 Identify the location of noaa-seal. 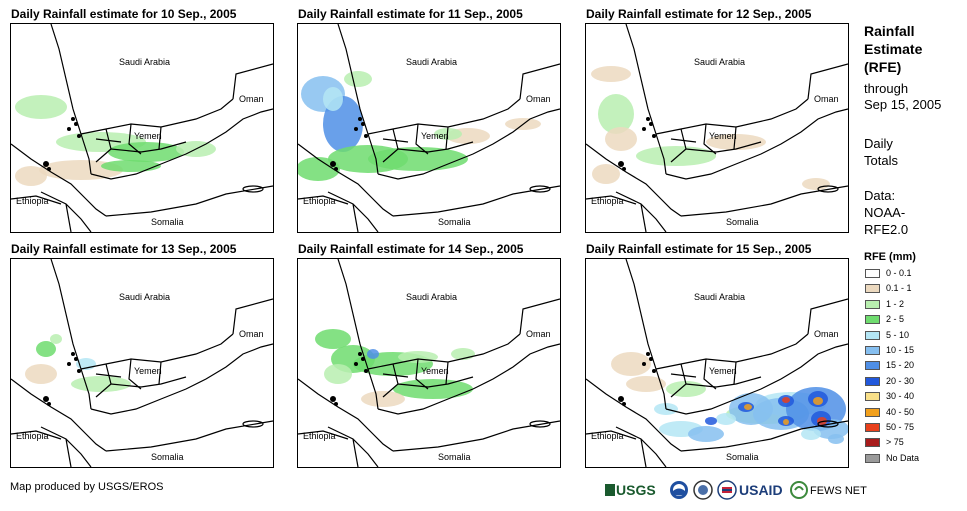
(679, 492).